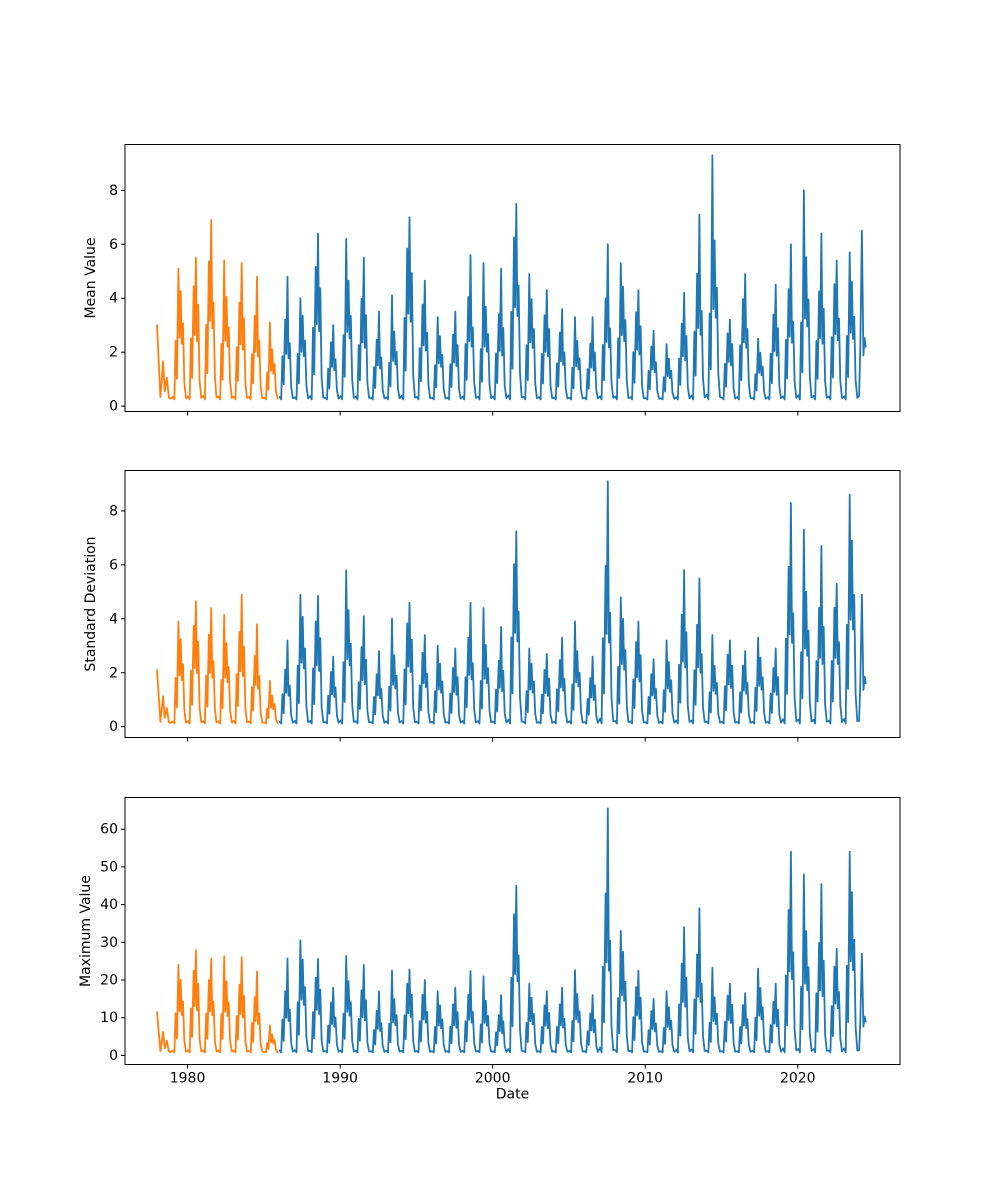 This screenshot has width=1000, height=1204. What do you see at coordinates (113, 353) in the screenshot?
I see `mean-value-y-tick-label: 2` at bounding box center [113, 353].